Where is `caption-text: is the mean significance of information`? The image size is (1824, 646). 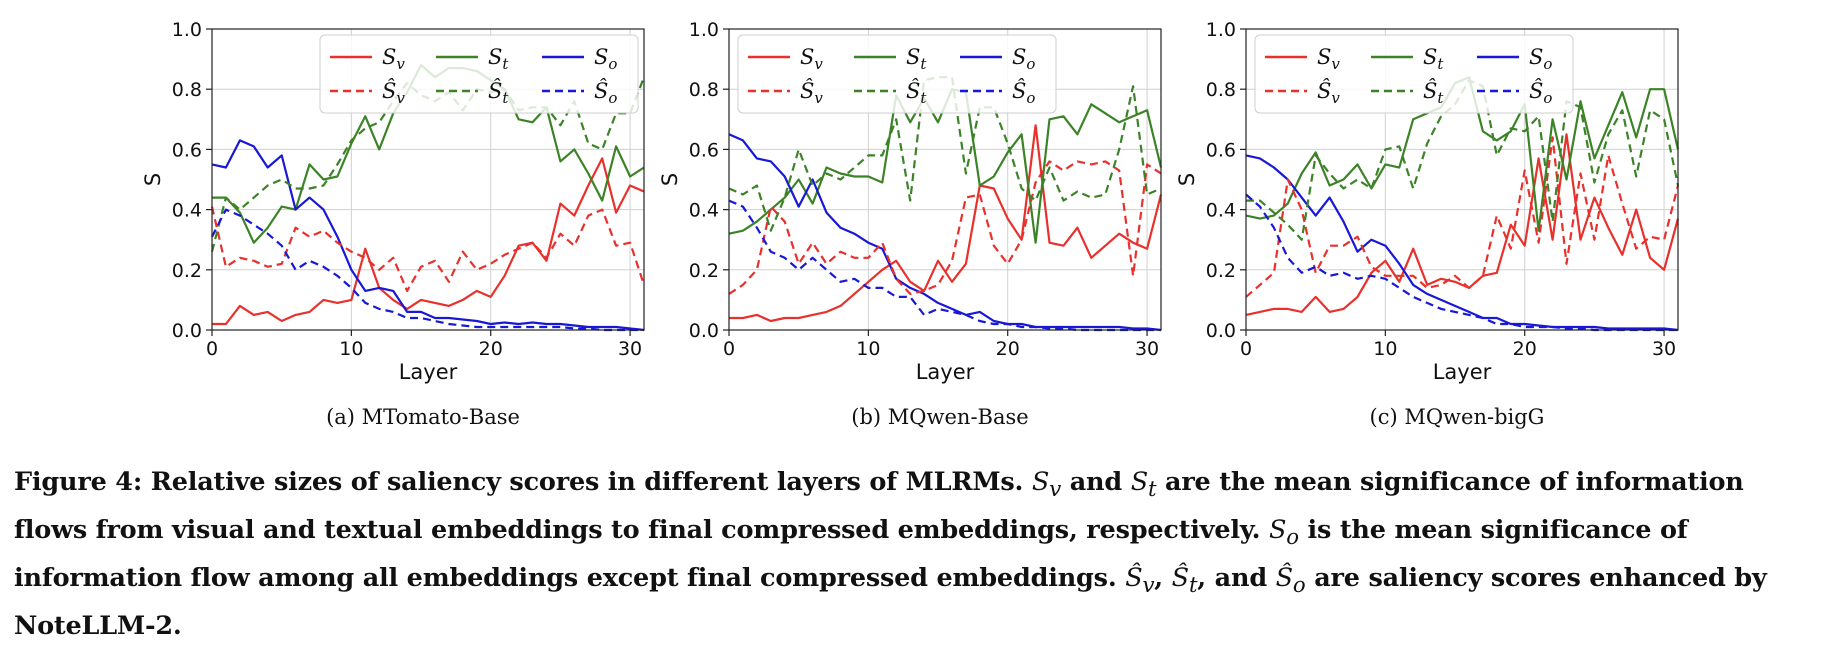
caption-text: is the mean significance of information is located at coordinates (851, 554).